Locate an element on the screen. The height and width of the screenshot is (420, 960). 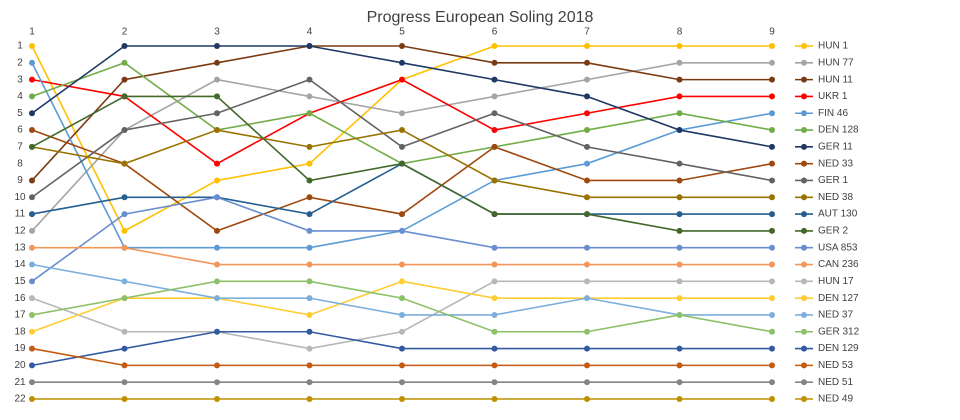
x-tick-label: 4 is located at coordinates (310, 32).